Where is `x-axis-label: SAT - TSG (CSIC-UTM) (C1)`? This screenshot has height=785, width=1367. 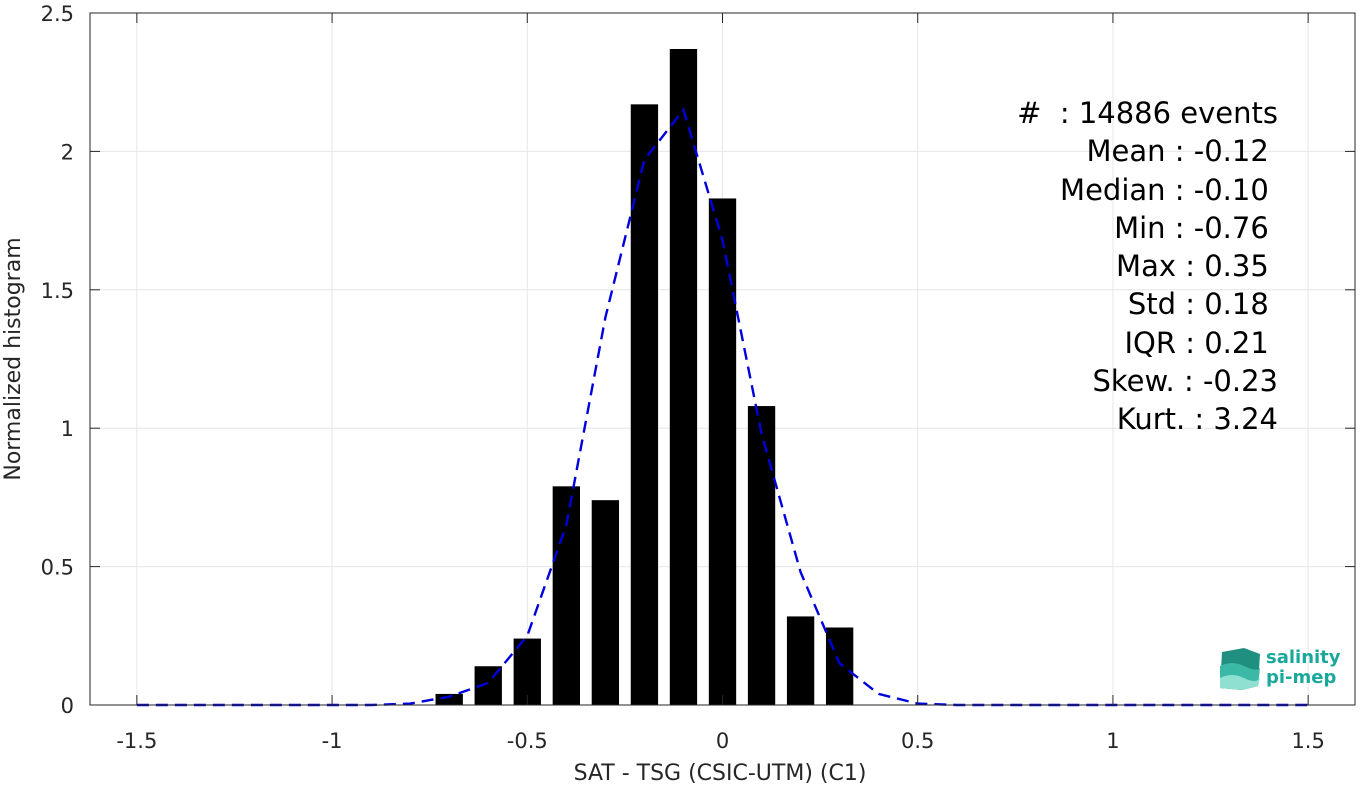 x-axis-label: SAT - TSG (CSIC-UTM) (C1) is located at coordinates (720, 773).